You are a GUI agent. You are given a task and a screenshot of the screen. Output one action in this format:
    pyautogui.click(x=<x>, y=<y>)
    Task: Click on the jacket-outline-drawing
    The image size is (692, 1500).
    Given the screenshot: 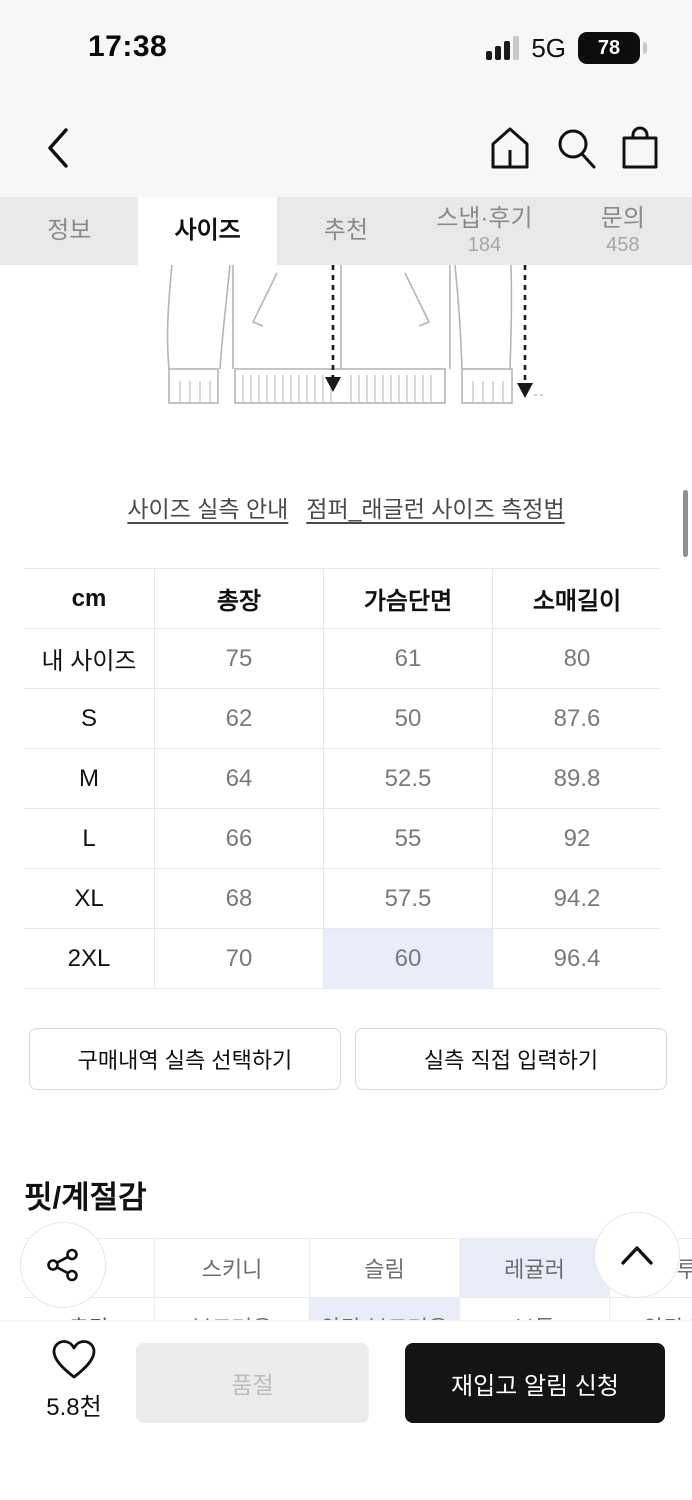 What is the action you would take?
    pyautogui.click(x=355, y=334)
    